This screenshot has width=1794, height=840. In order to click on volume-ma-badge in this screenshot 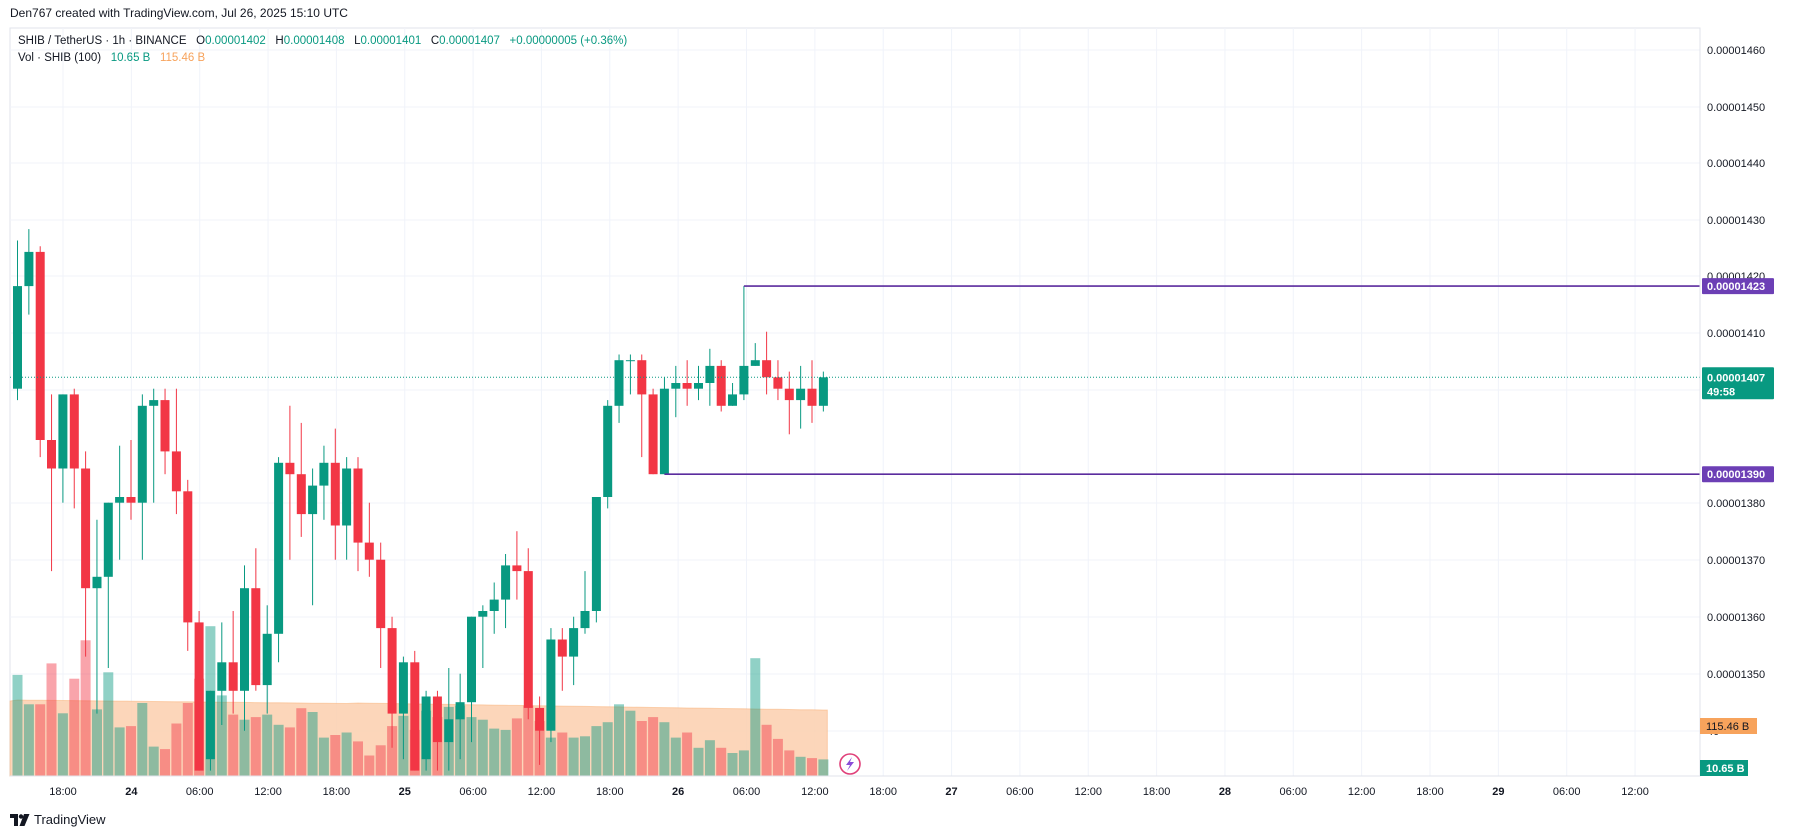, I will do `click(1728, 726)`.